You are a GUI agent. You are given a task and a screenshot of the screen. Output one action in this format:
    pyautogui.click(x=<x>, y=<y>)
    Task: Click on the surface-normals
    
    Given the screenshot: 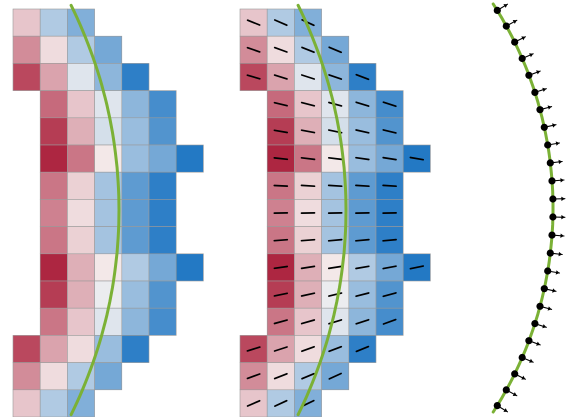 What is the action you would take?
    pyautogui.click(x=529, y=208)
    